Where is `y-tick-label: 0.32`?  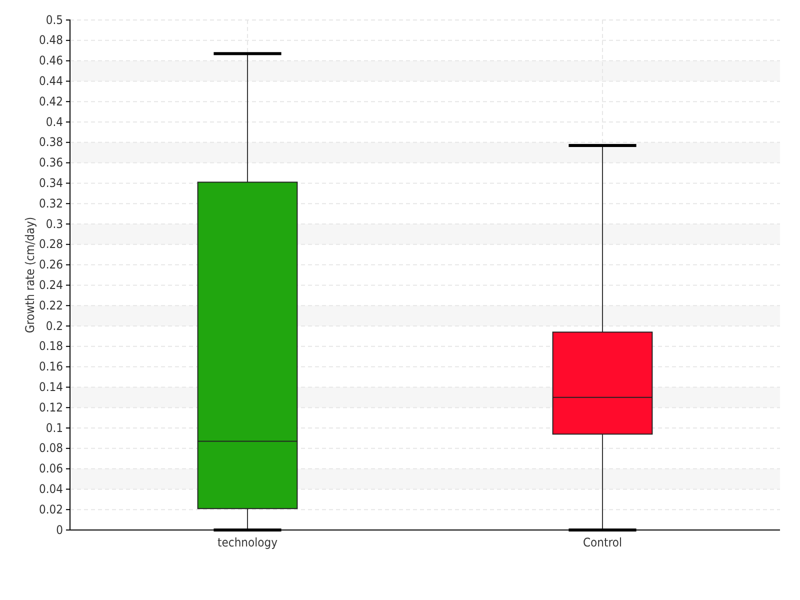 y-tick-label: 0.32 is located at coordinates (50, 203).